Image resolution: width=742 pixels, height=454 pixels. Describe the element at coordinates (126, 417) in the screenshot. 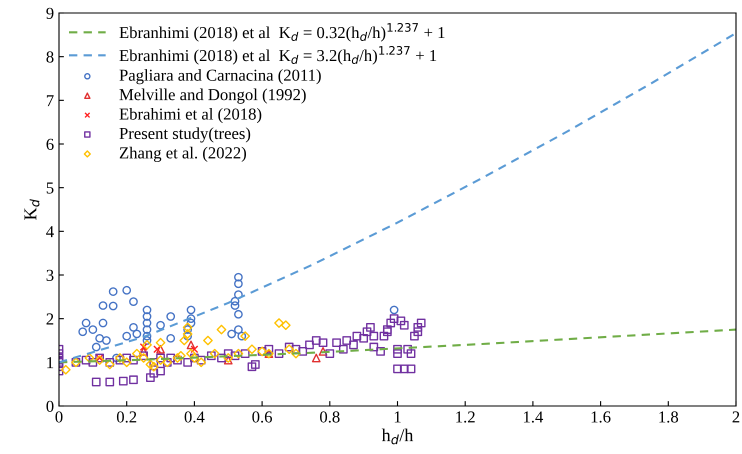

I see `x-tick-label: 0.2` at that location.